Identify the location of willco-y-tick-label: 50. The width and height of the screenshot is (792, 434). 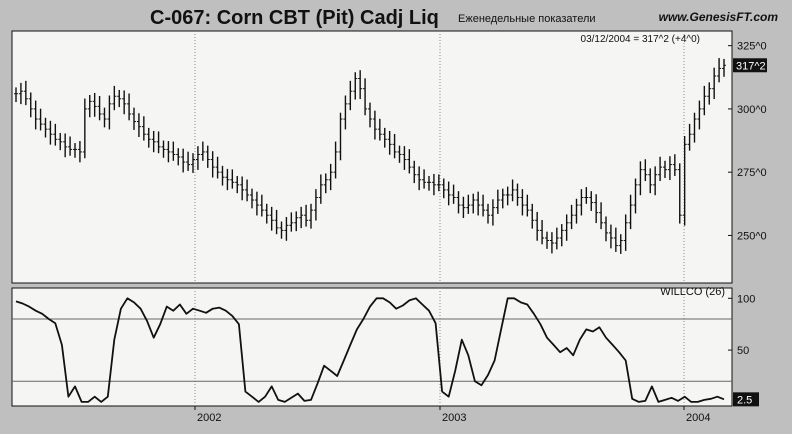
(743, 351).